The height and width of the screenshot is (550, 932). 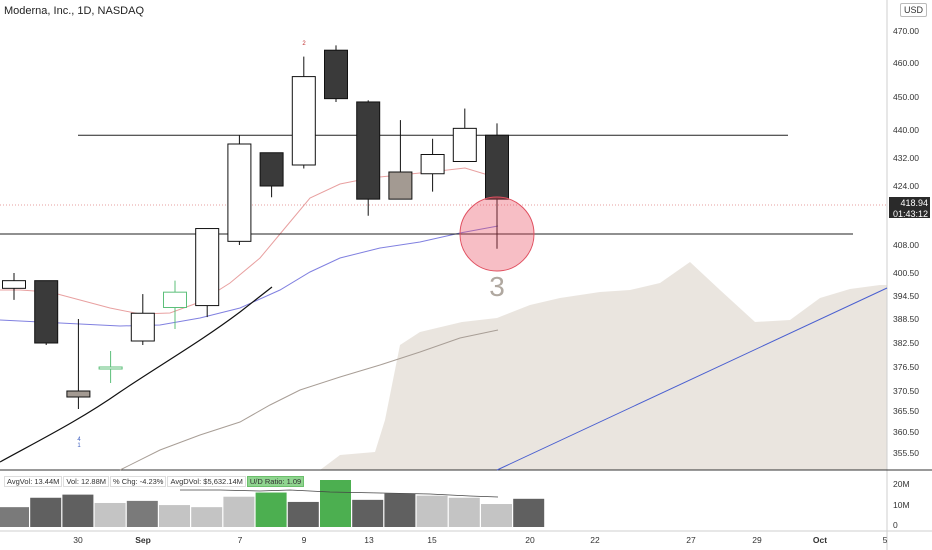 What do you see at coordinates (497, 286) in the screenshot?
I see `annotation-number: 3` at bounding box center [497, 286].